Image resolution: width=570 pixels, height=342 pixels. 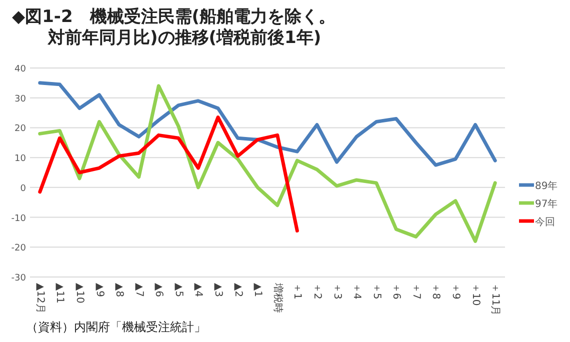 I want to click on x-tick-label: ▲3, so click(x=218, y=290).